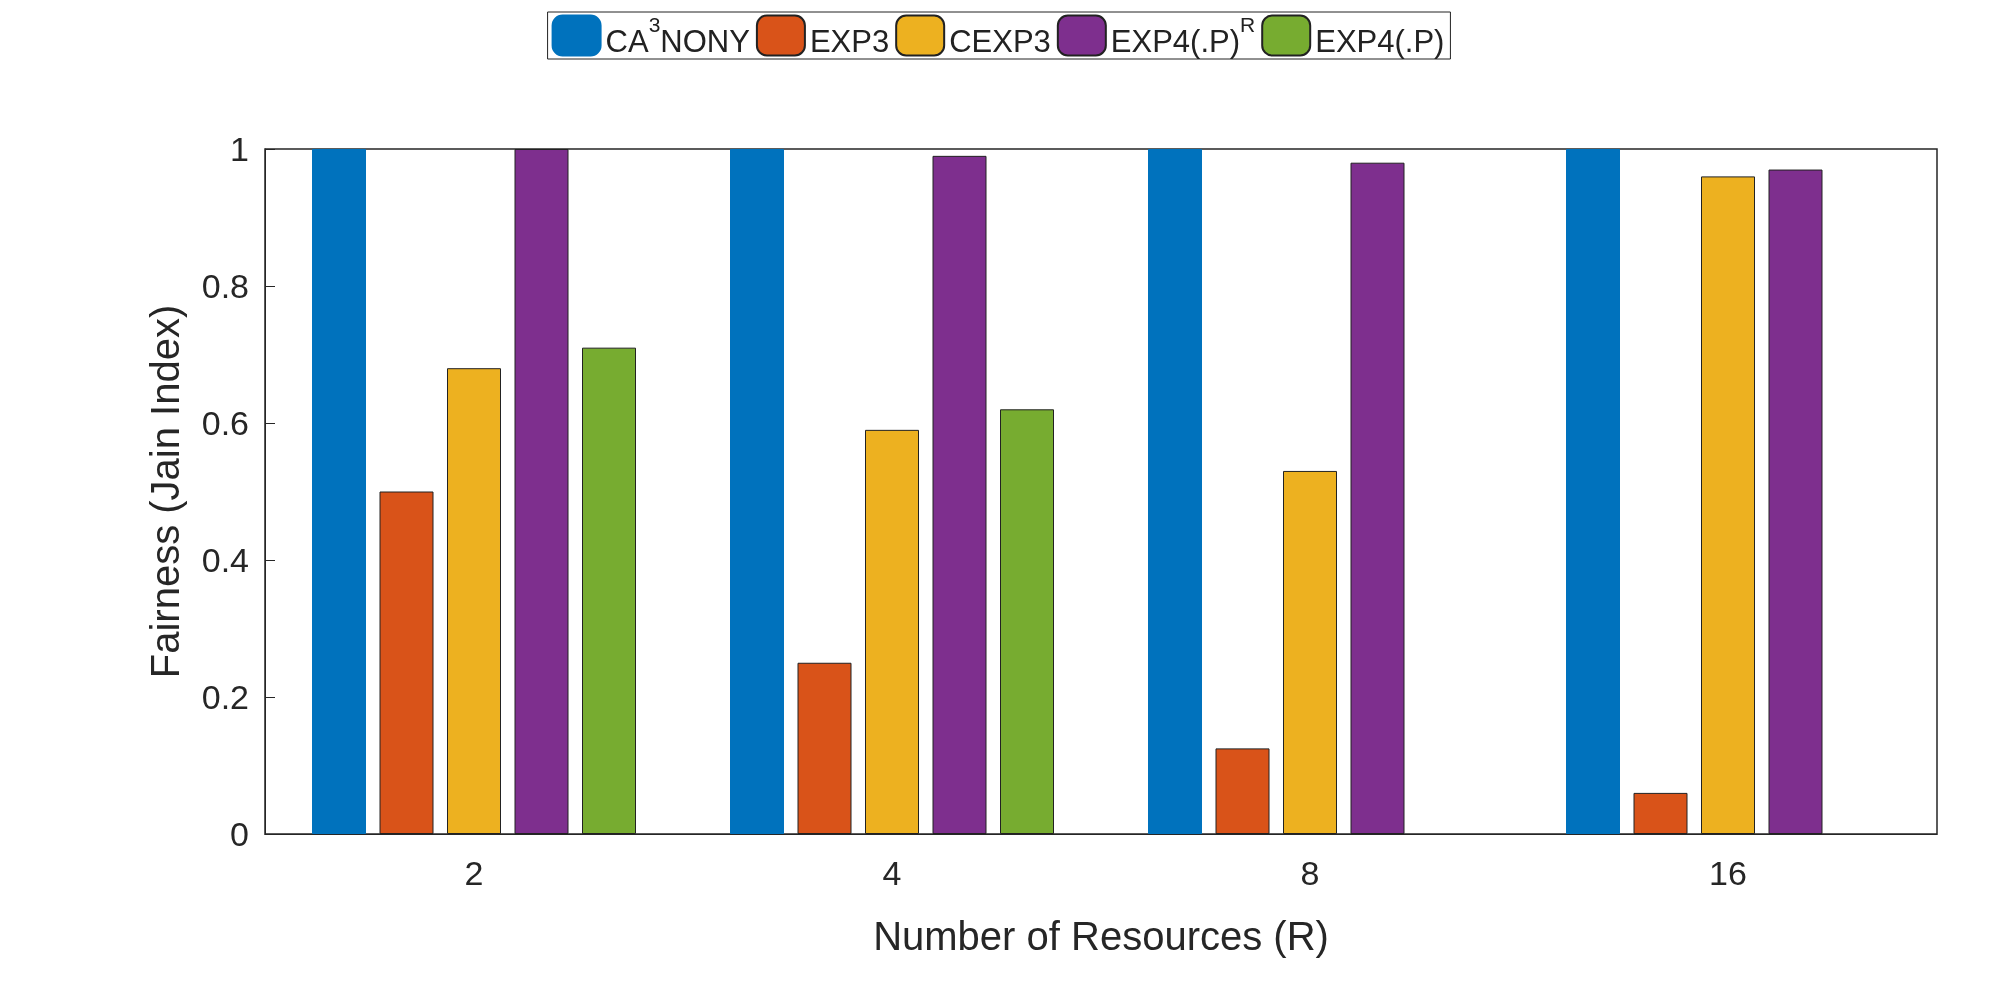 Image resolution: width=1996 pixels, height=988 pixels. I want to click on x-tick-label: 16, so click(1728, 873).